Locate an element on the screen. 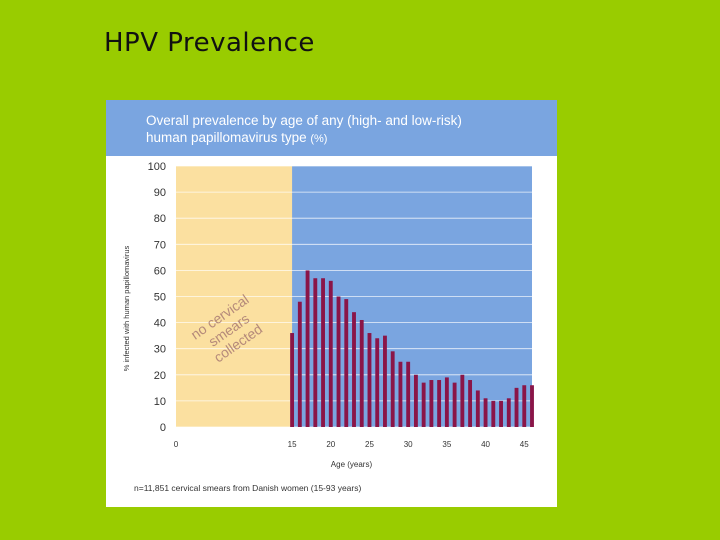 Image resolution: width=720 pixels, height=540 pixels. y-tick-label: 80 is located at coordinates (160, 219).